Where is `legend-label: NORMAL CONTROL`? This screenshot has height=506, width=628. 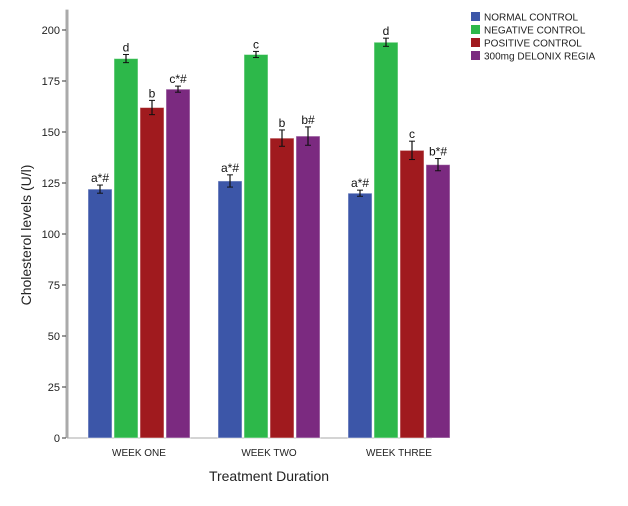
legend-label: NORMAL CONTROL is located at coordinates (531, 18).